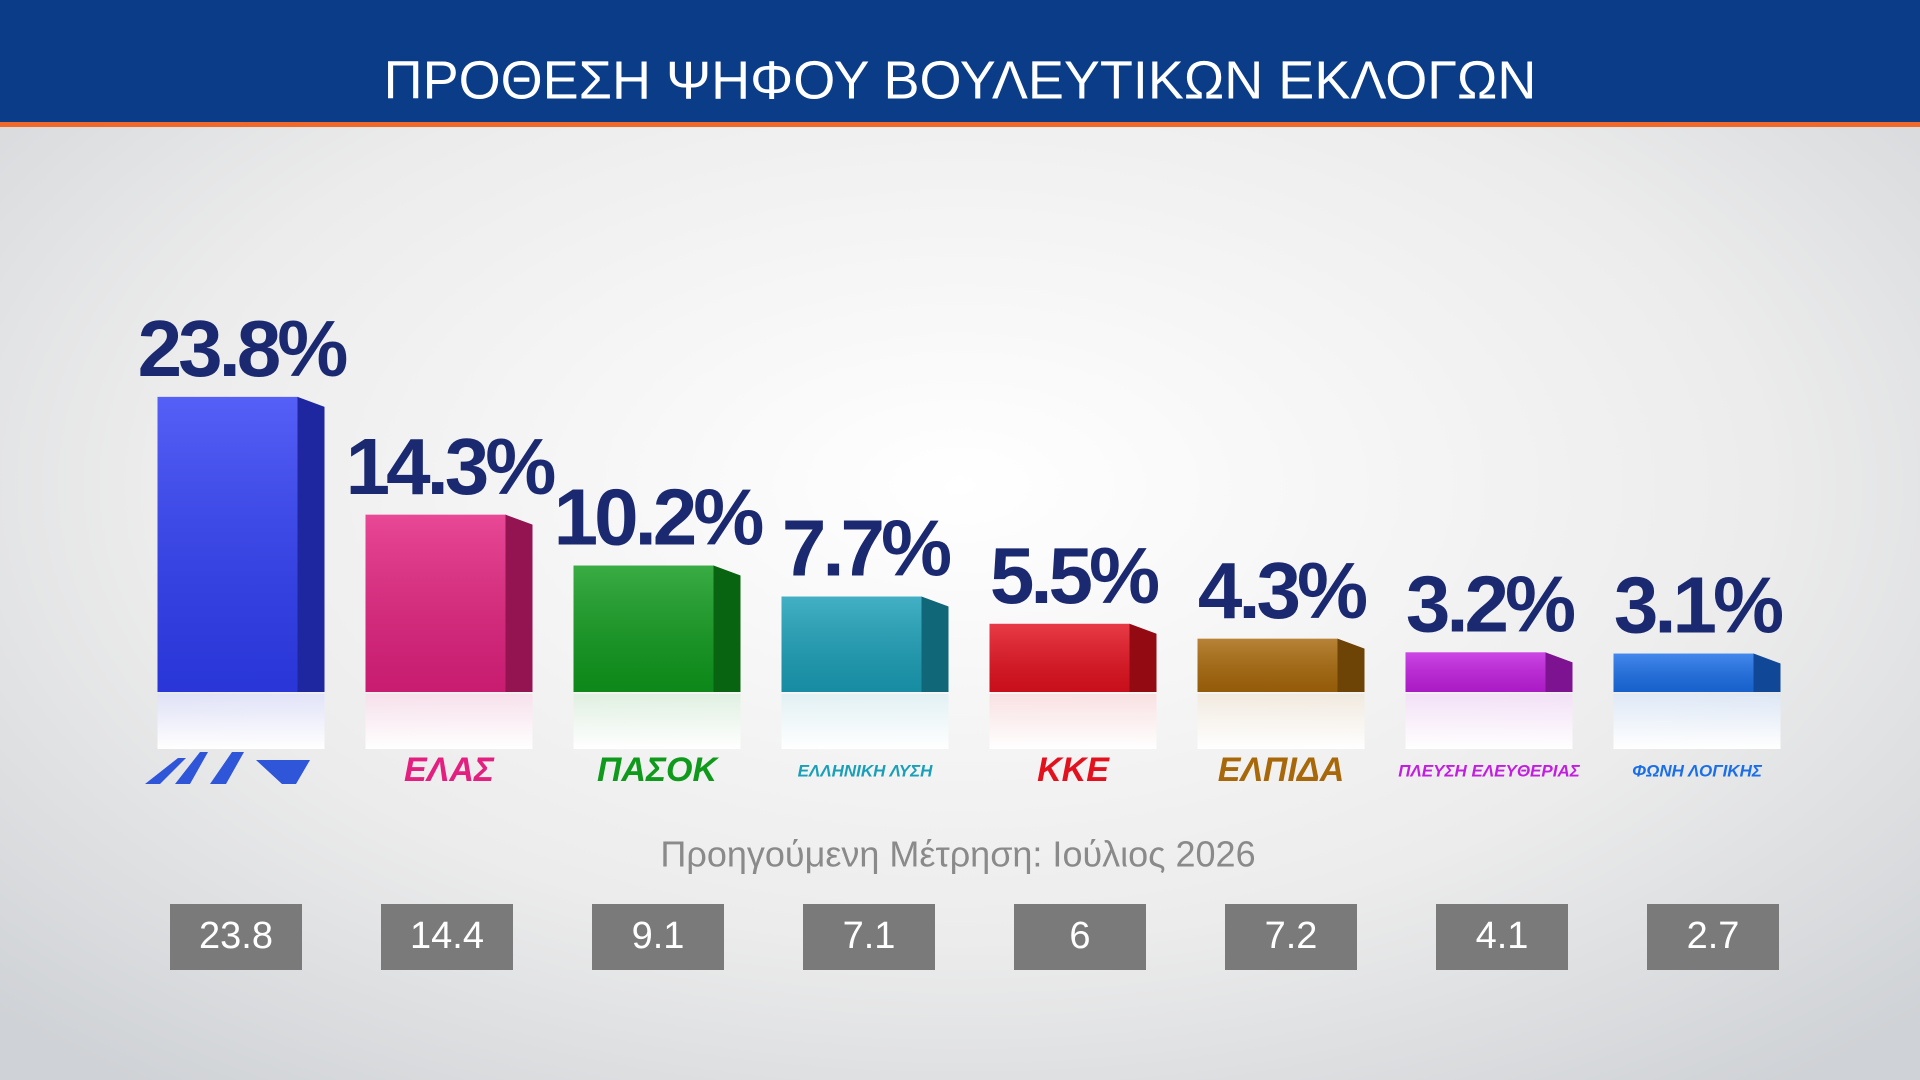 The image size is (1920, 1080). What do you see at coordinates (1281, 770) in the screenshot?
I see `party-label: ΕΛΠΙΔΑ` at bounding box center [1281, 770].